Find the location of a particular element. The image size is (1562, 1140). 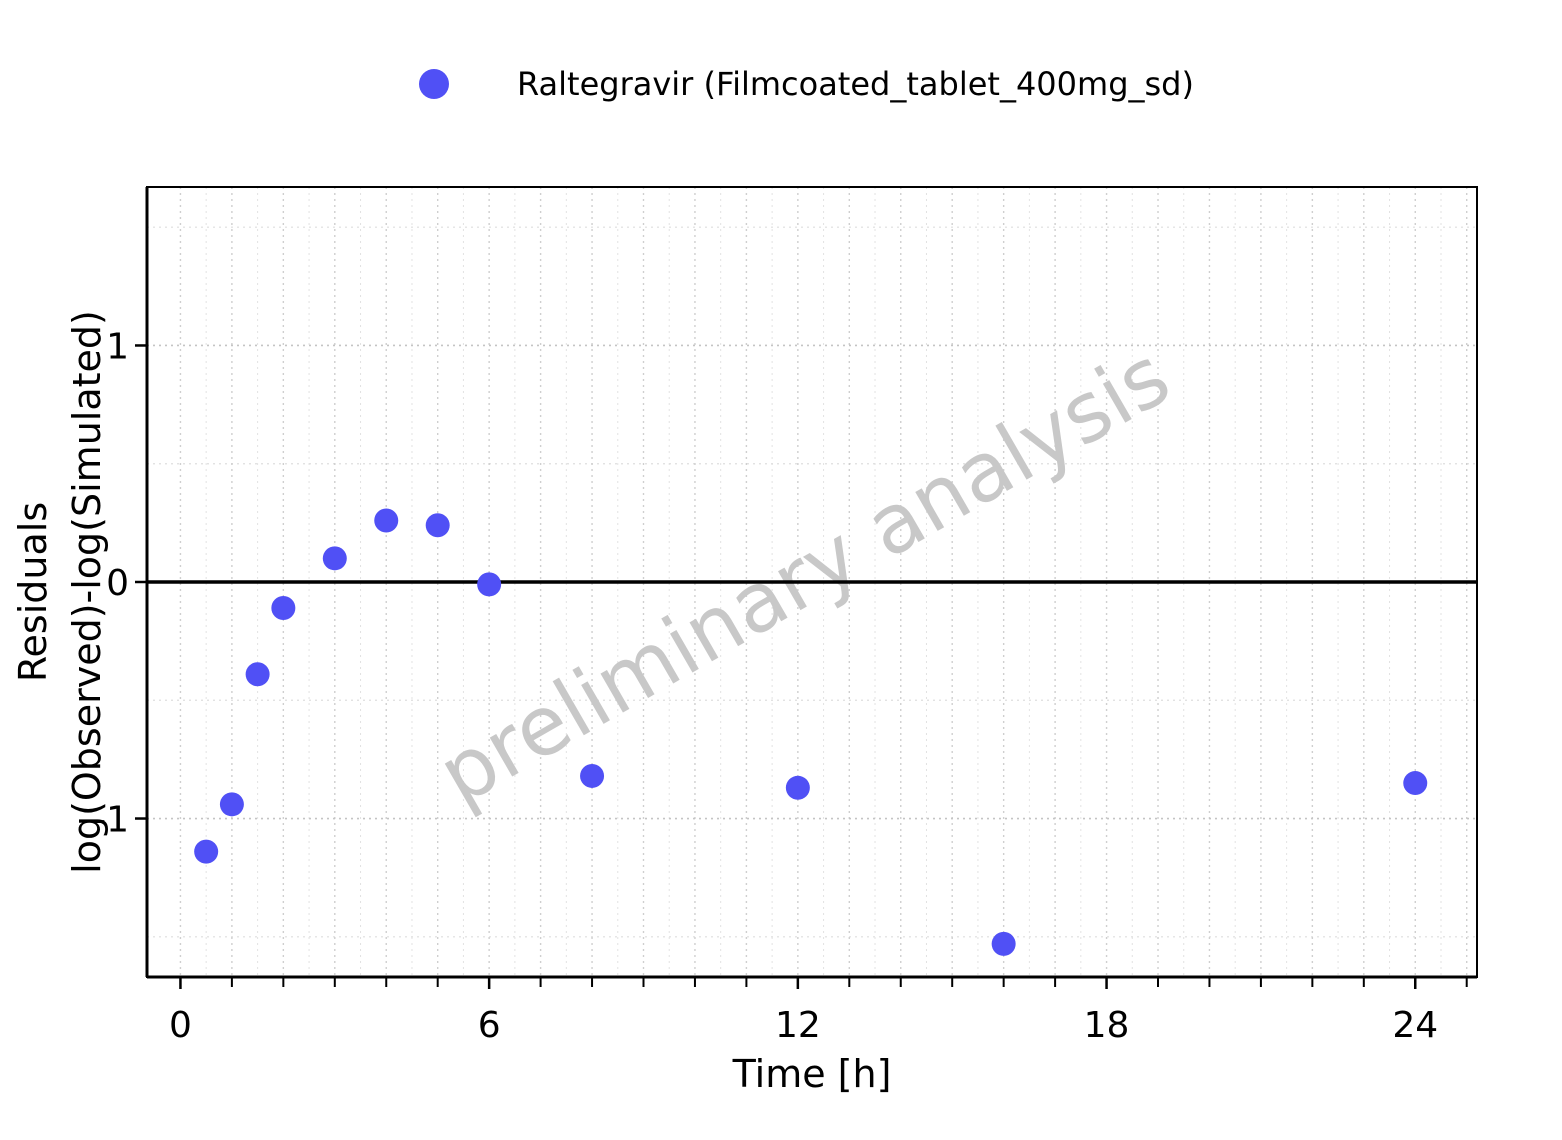

x-tick-label: 24 is located at coordinates (1415, 1025).